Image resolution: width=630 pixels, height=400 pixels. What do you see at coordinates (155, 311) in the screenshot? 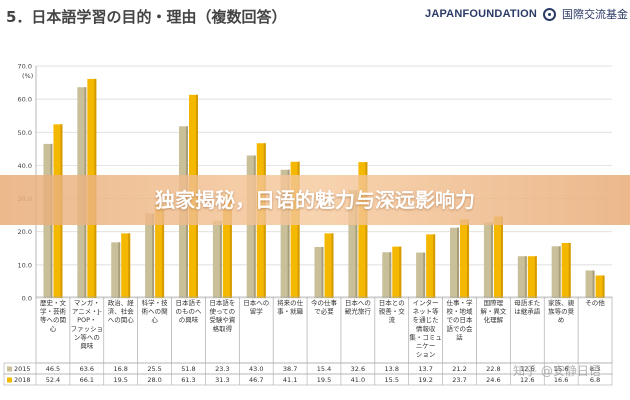
I see `category-label: 術への関` at bounding box center [155, 311].